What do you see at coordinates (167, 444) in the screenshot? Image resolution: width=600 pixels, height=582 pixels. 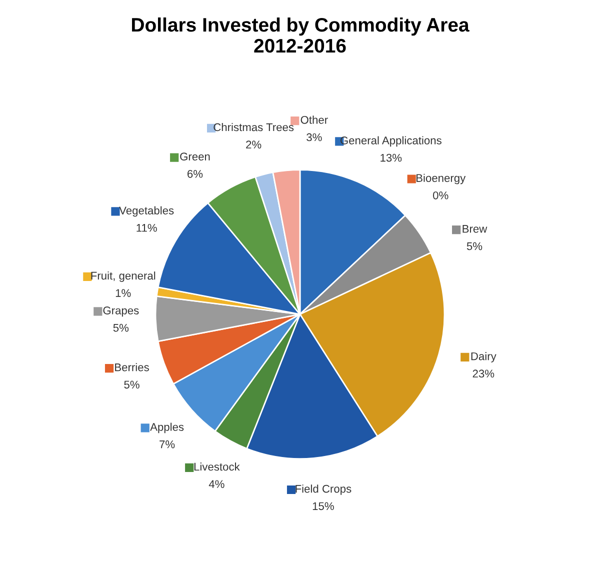 I see `data-label: 7%` at bounding box center [167, 444].